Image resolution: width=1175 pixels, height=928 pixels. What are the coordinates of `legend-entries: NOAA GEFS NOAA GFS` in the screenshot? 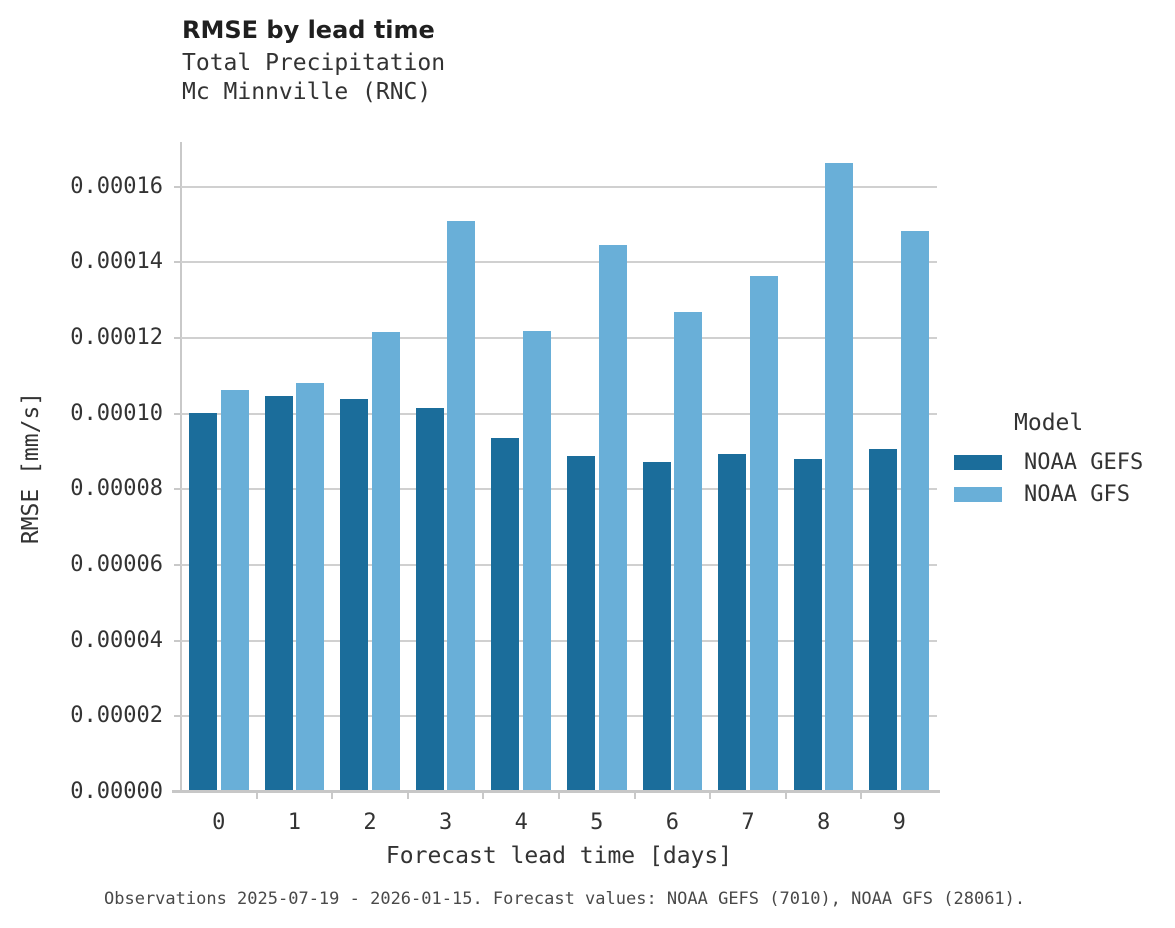 It's located at (1064, 478).